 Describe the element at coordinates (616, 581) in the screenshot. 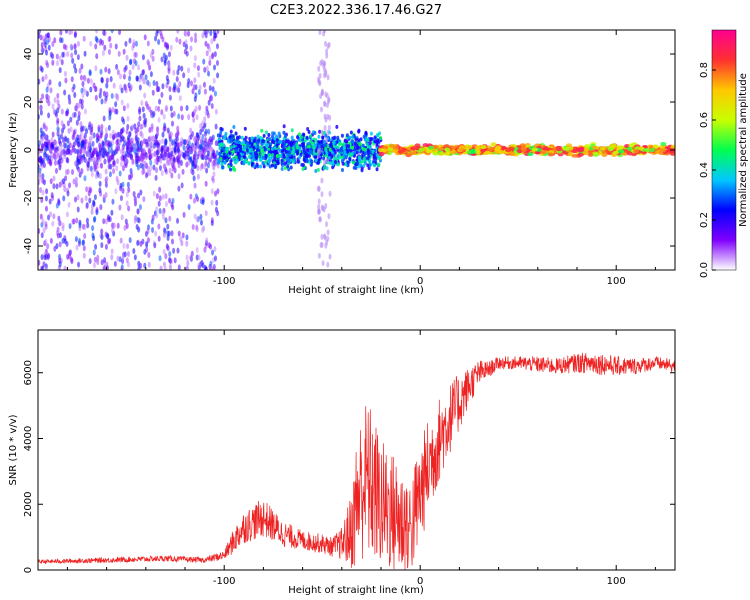

I see `snr-xtick-label: 100` at that location.